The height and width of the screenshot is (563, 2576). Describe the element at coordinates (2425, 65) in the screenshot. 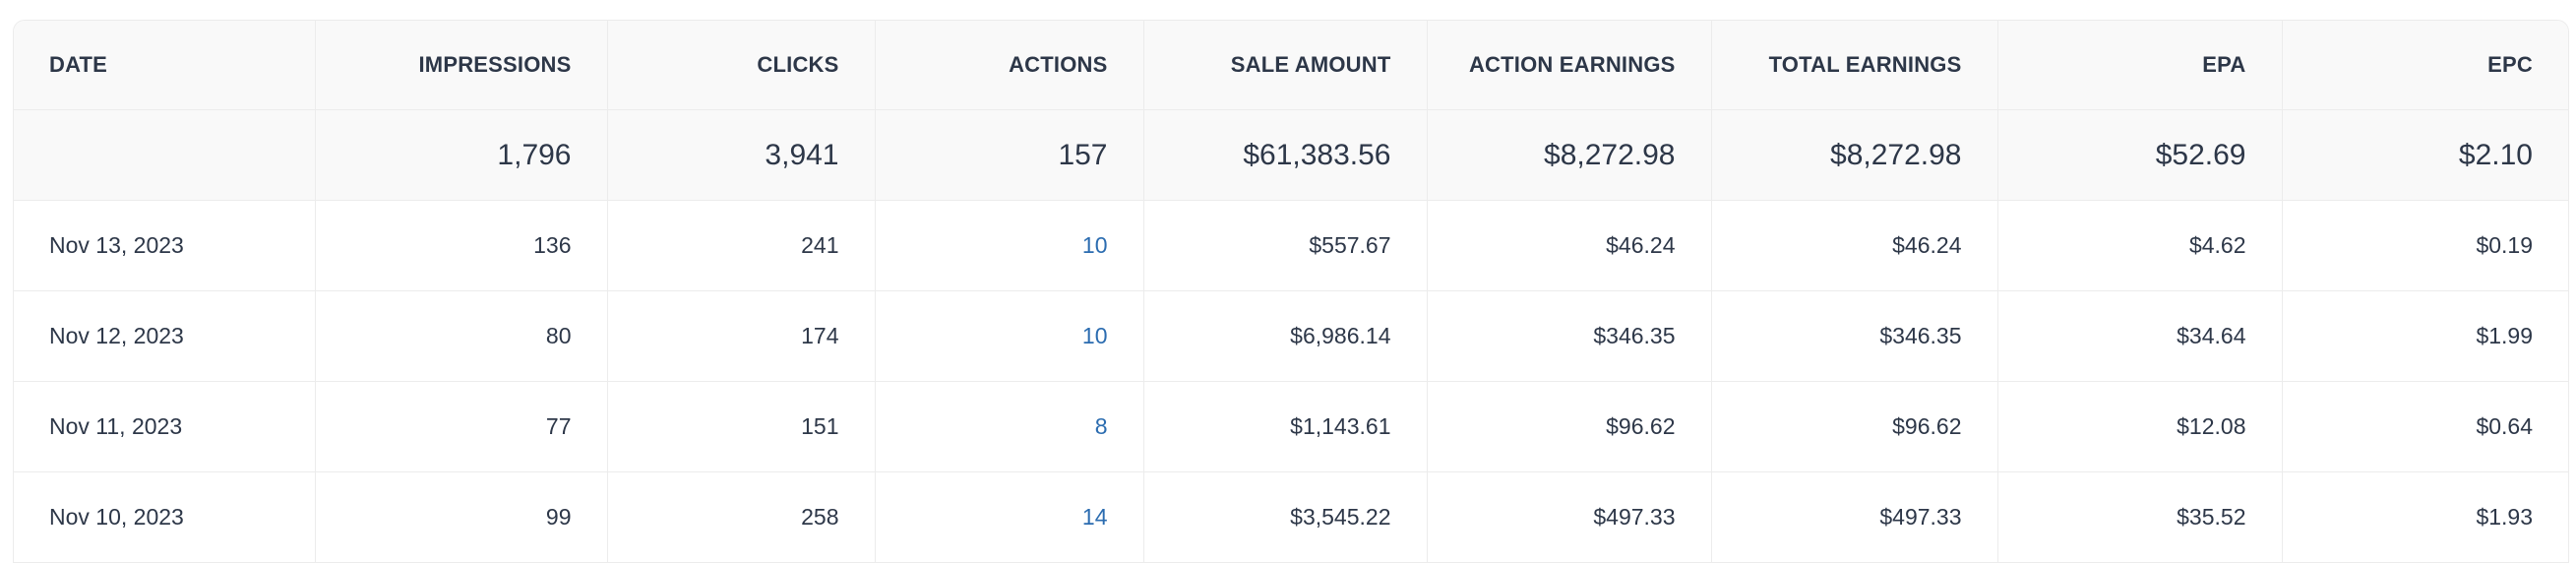

I see `column-header-epc: EPC` at that location.